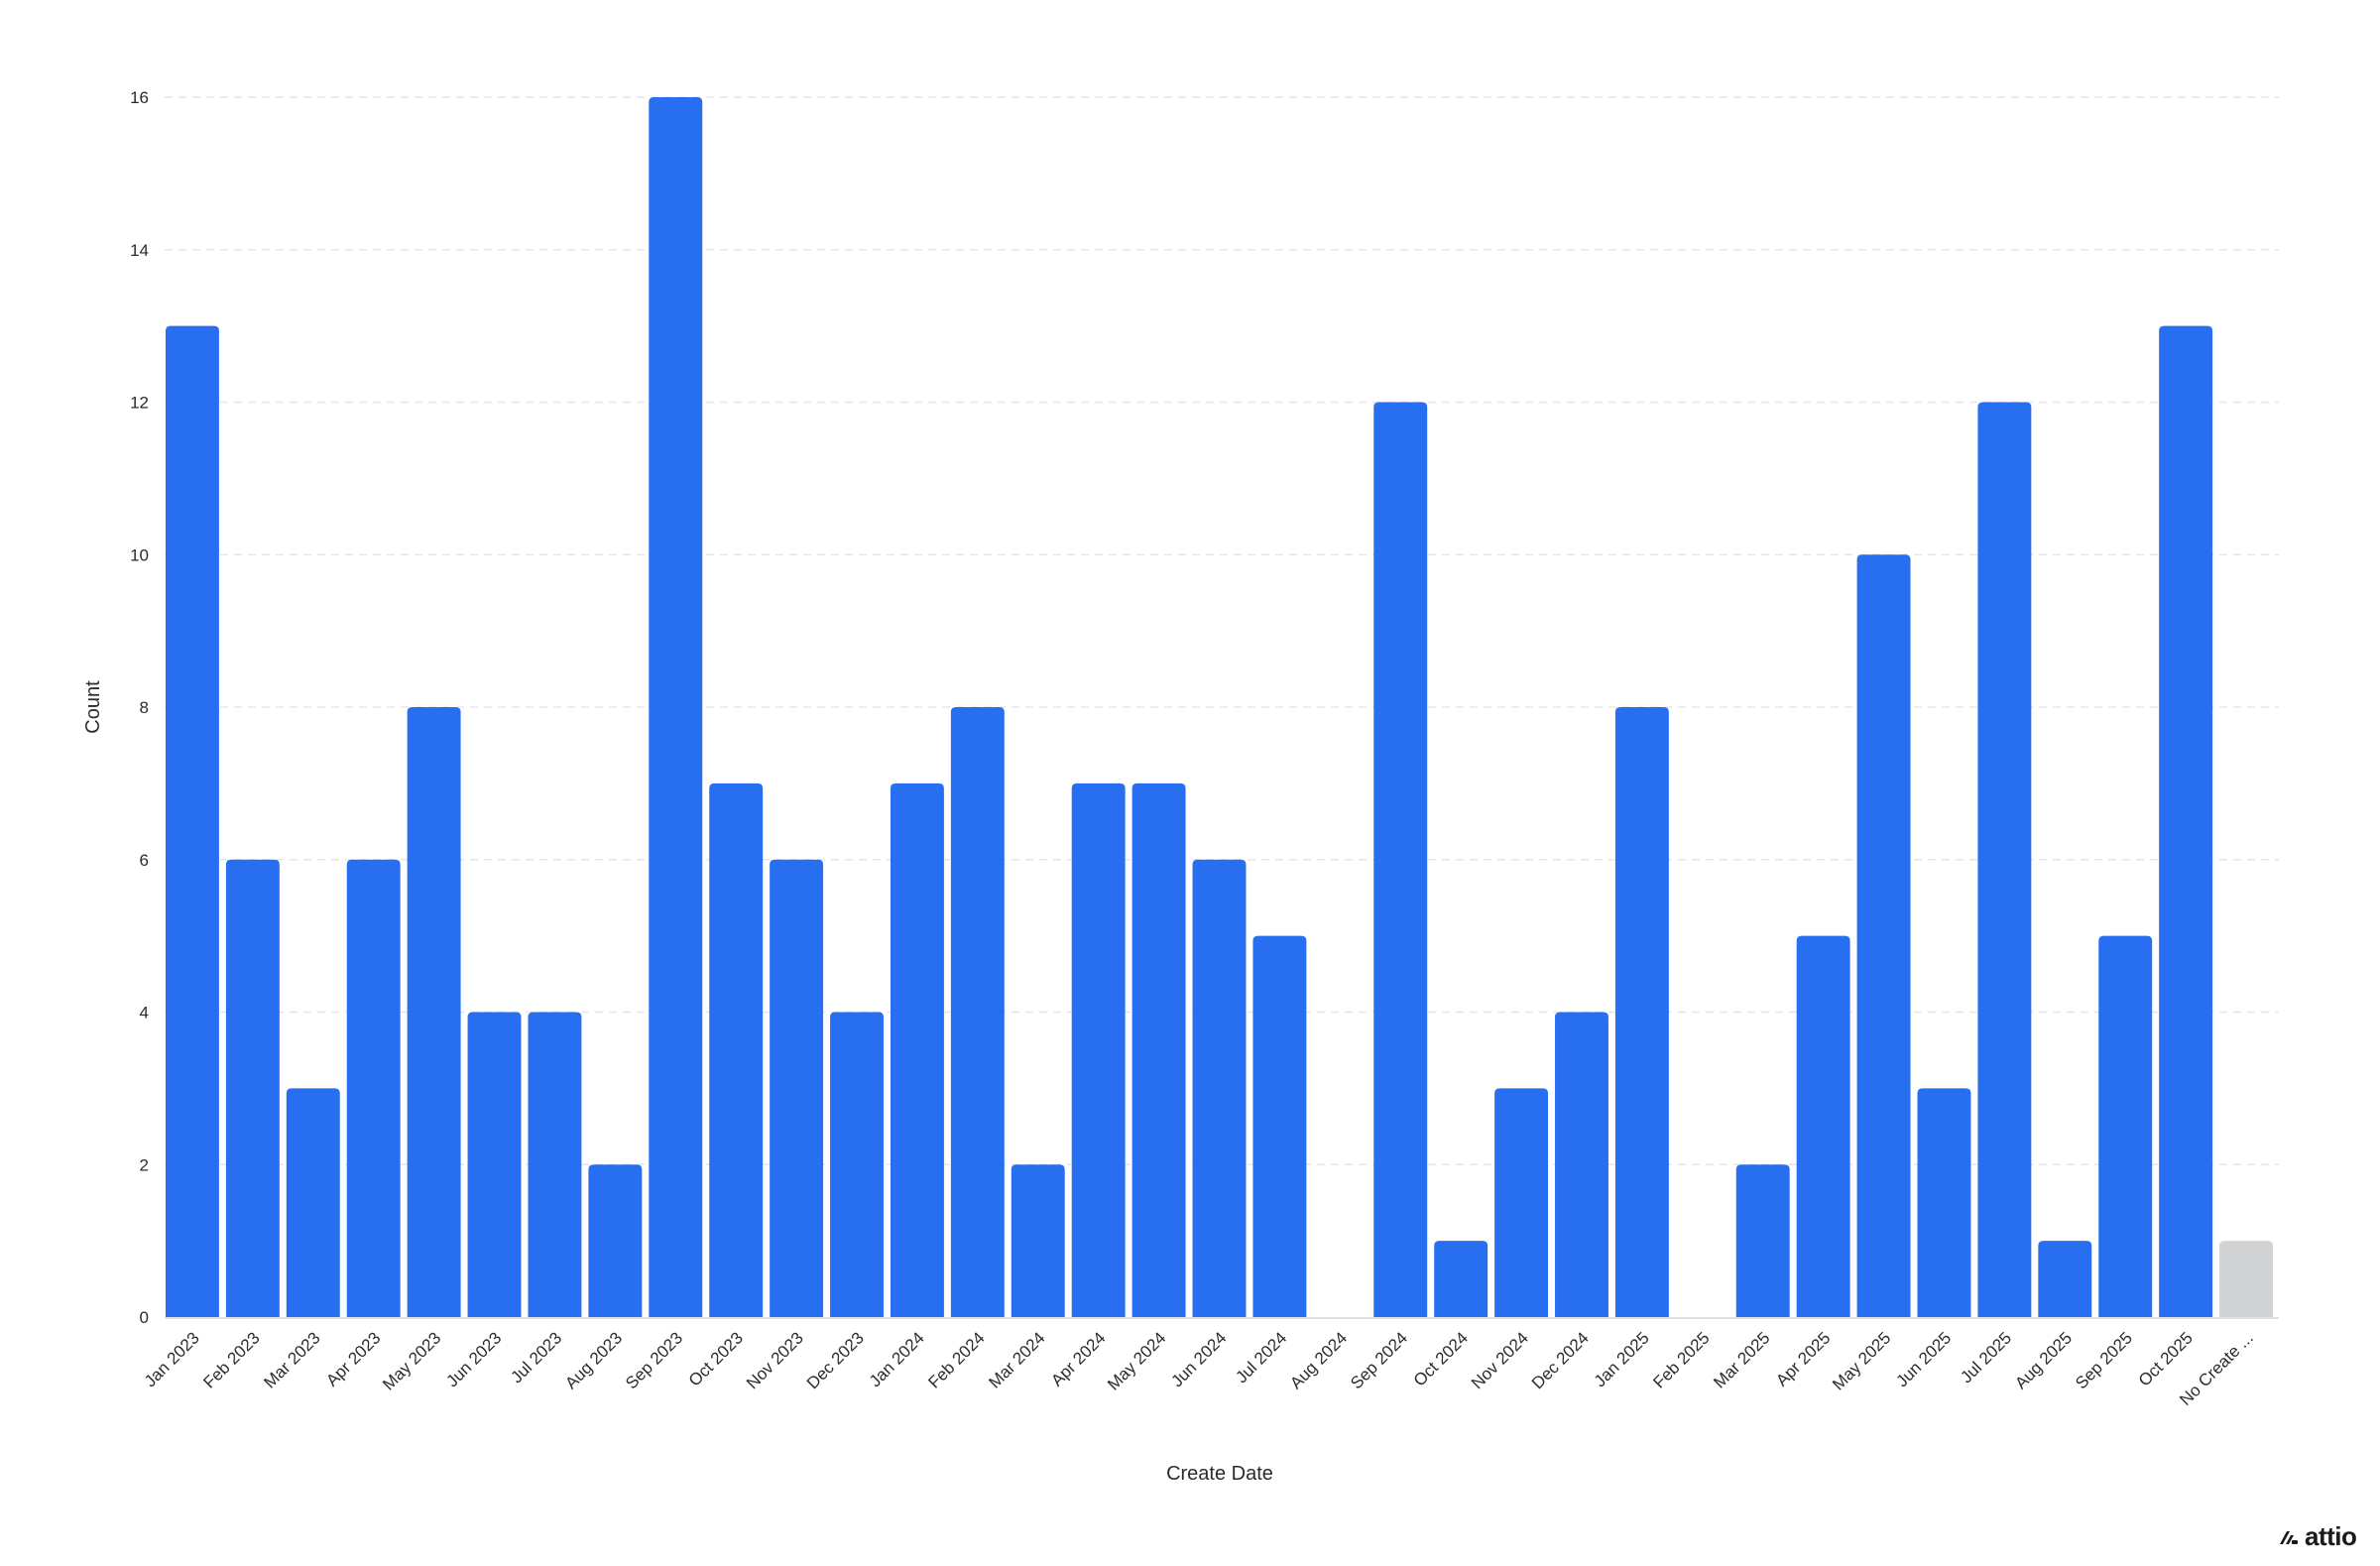 This screenshot has width=2380, height=1566. I want to click on x-tick-label: May 2023, so click(411, 1360).